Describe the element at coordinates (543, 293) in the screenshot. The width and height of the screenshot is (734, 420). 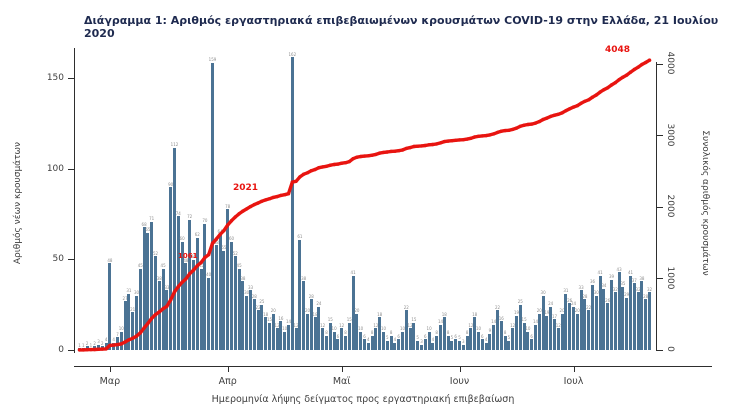
I see `daily-cases-bar-label: 30` at that location.